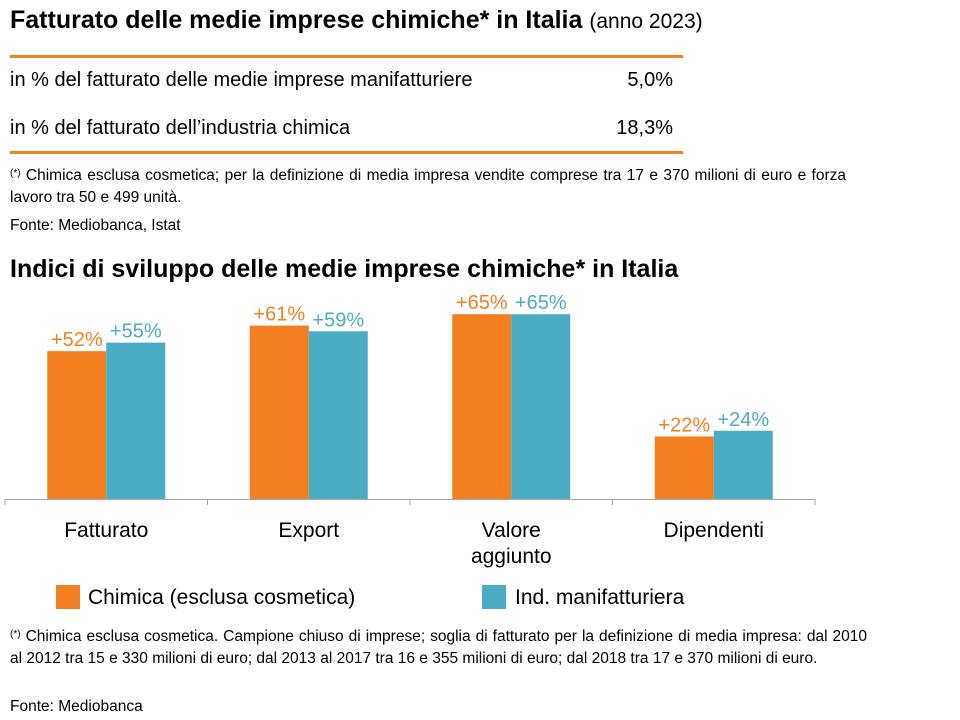  What do you see at coordinates (106, 530) in the screenshot?
I see `category-label-0: Fatturato` at bounding box center [106, 530].